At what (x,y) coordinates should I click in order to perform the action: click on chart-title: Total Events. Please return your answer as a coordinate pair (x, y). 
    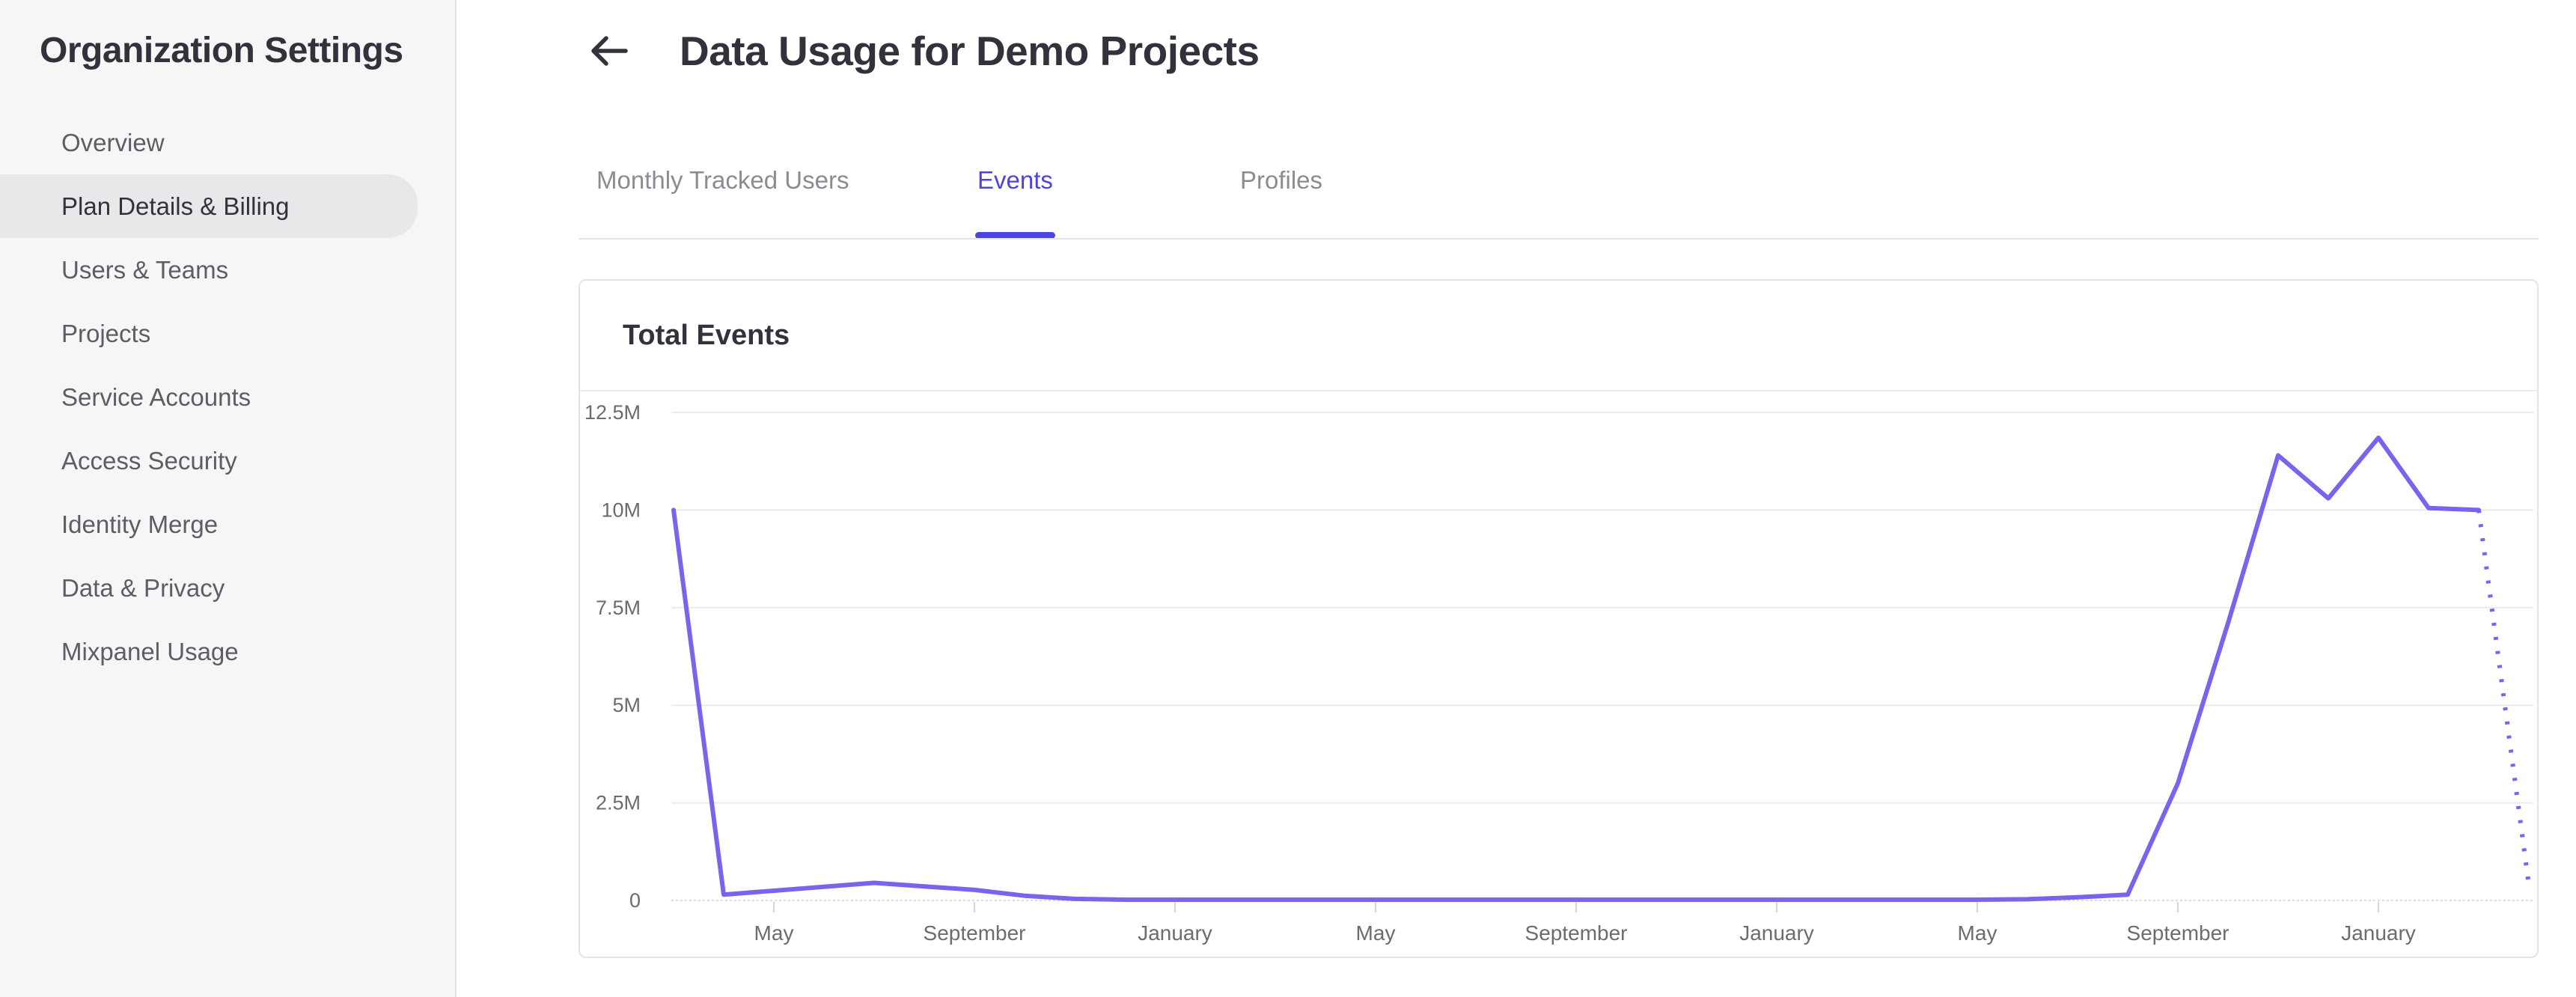
    Looking at the image, I should click on (706, 335).